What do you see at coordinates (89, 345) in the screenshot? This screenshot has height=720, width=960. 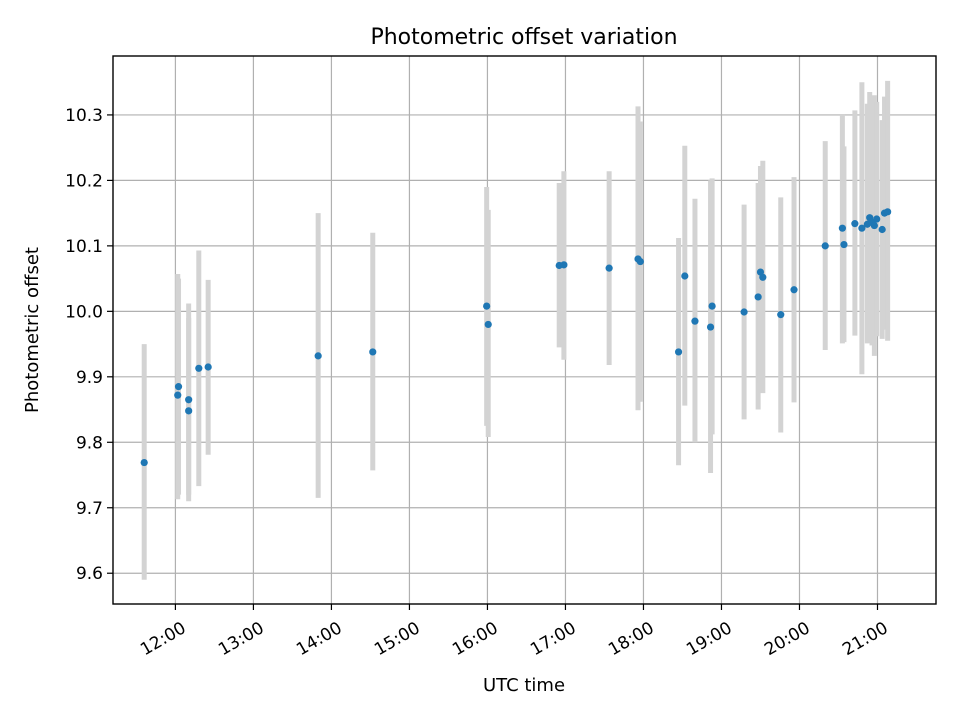 I see `y-axis-ticks: 9.6 9.7 9.8 9.9 10.0 10.1 10.2 10.3` at bounding box center [89, 345].